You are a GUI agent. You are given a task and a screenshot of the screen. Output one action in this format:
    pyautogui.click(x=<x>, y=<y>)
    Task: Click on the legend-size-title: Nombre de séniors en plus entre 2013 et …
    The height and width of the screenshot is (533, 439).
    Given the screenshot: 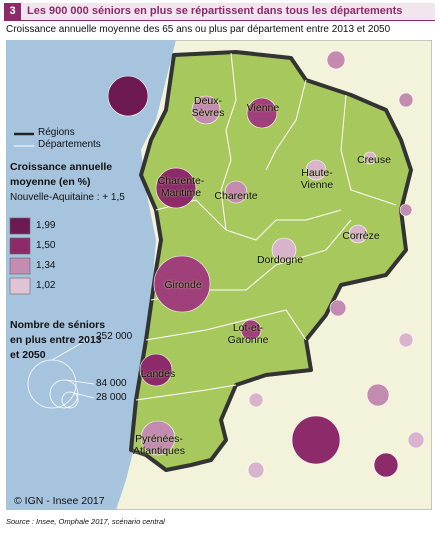 What is the action you would take?
    pyautogui.click(x=58, y=340)
    